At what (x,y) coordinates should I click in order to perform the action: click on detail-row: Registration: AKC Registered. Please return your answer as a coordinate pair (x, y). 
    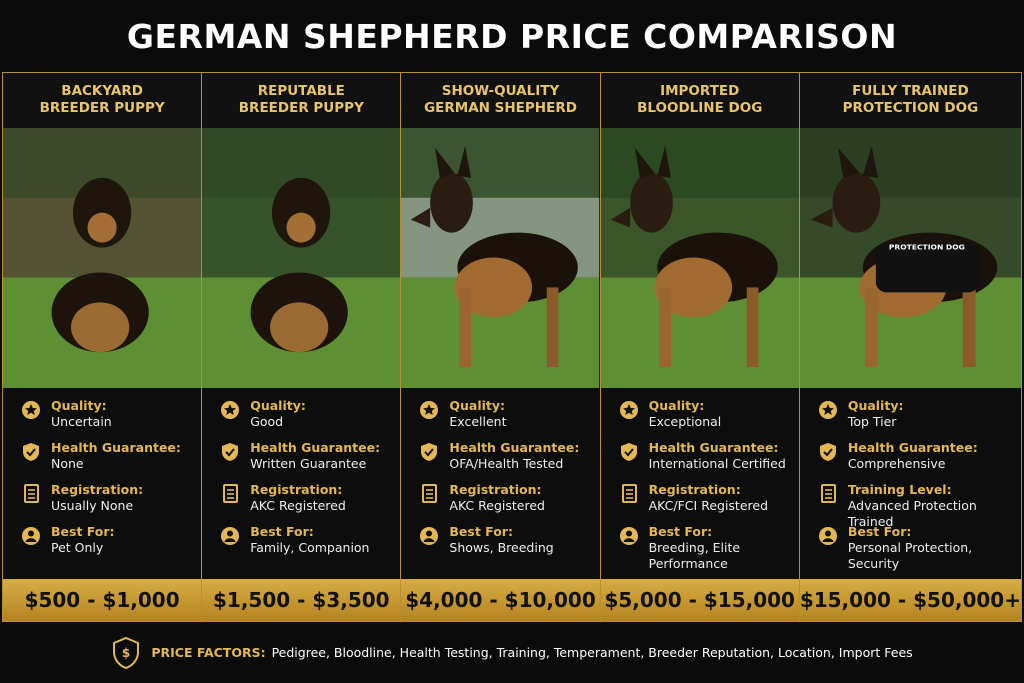
    Looking at the image, I should click on (310, 503).